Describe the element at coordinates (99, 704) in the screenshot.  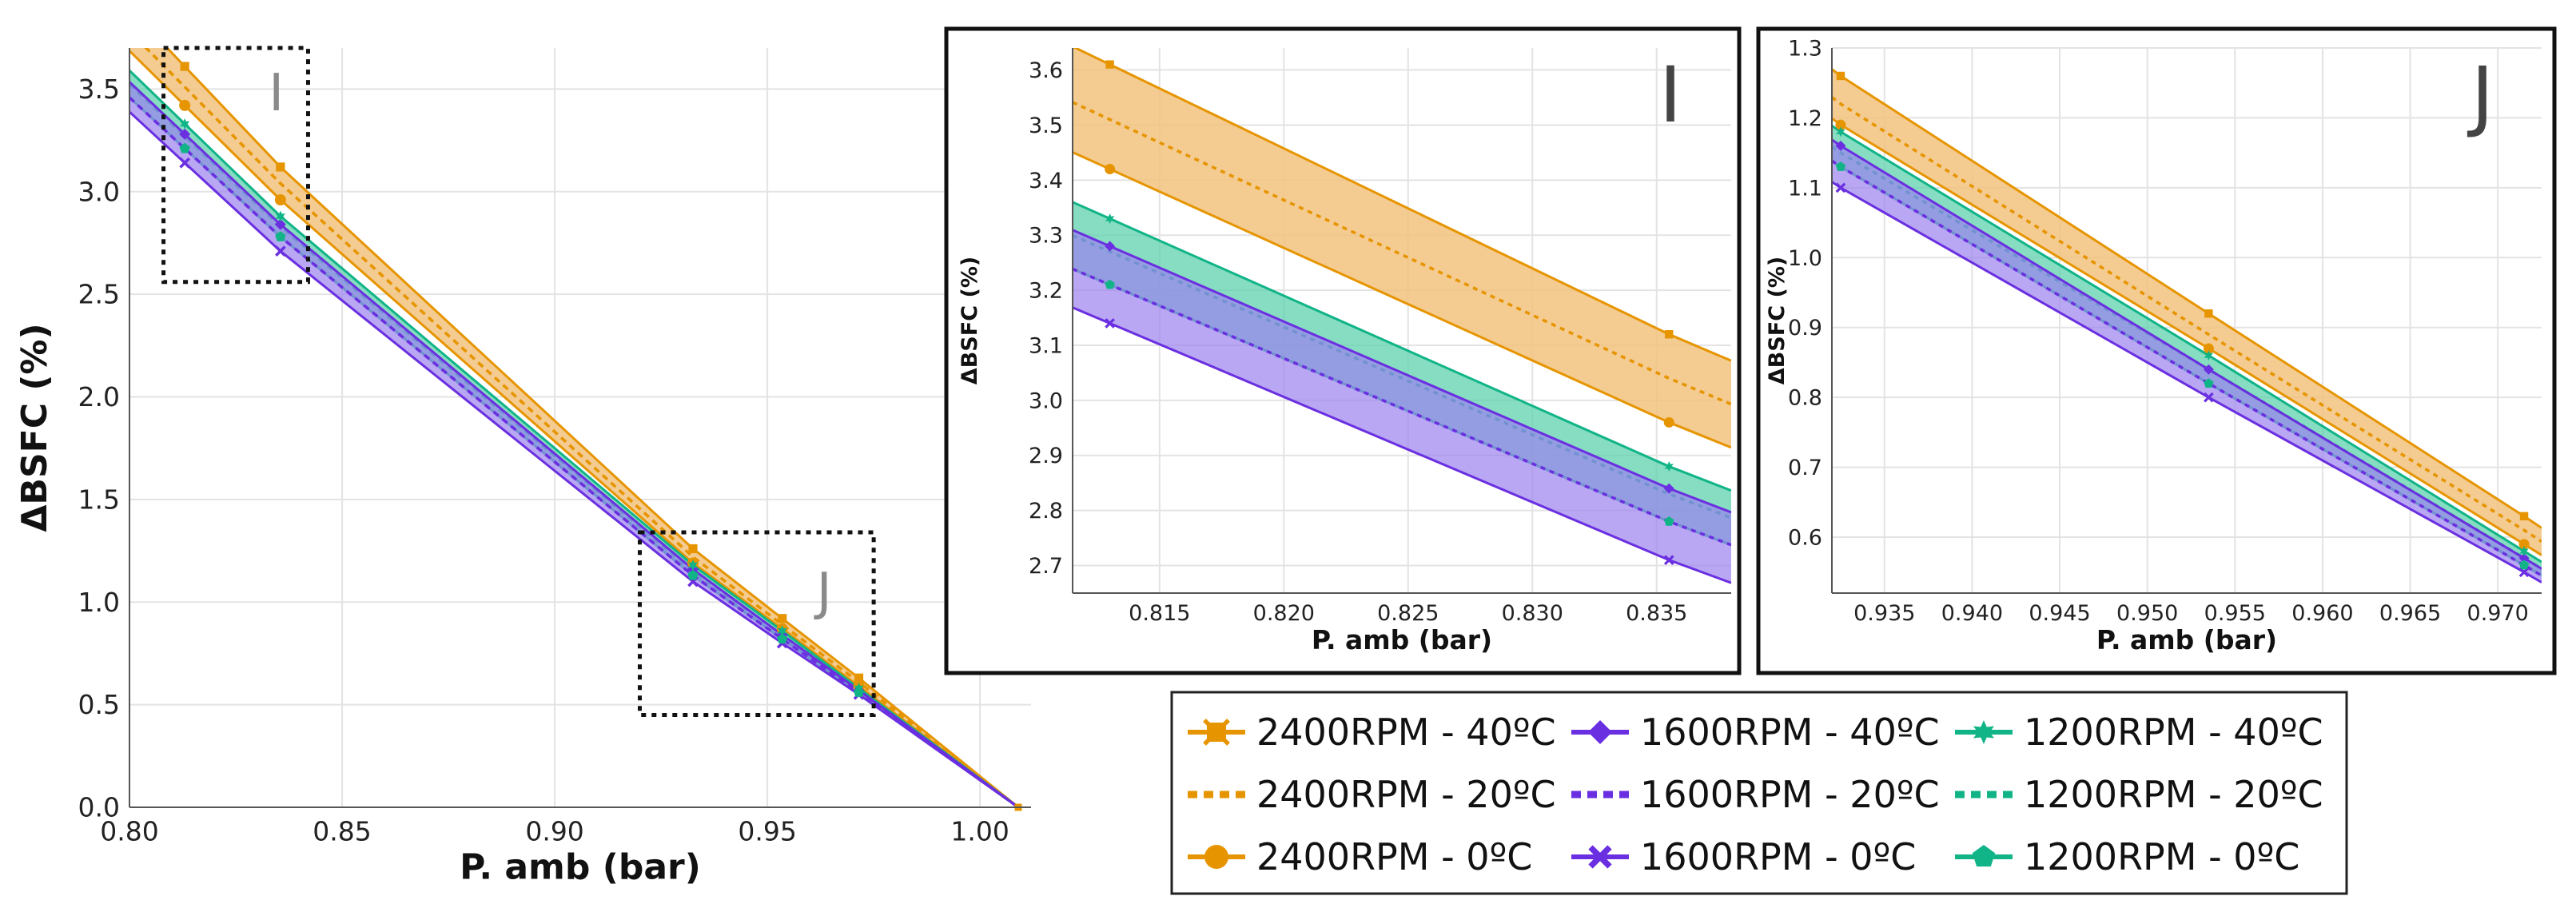
I see `main-y-tick-label: 0.5` at that location.